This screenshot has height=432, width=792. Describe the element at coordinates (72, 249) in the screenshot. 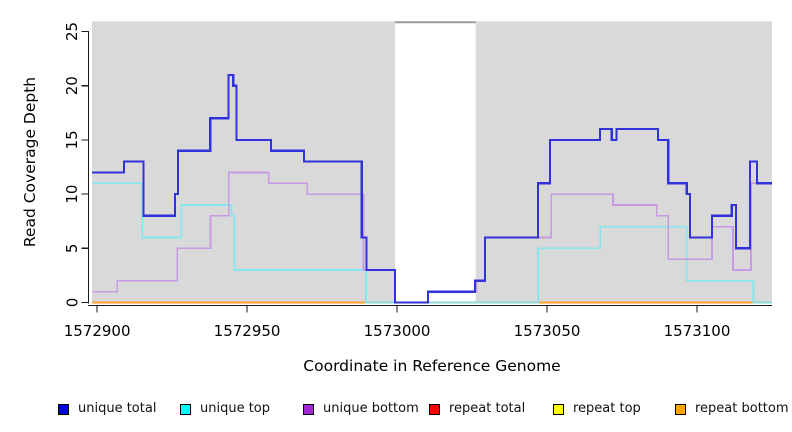

I see `y-tick-label: 5` at that location.